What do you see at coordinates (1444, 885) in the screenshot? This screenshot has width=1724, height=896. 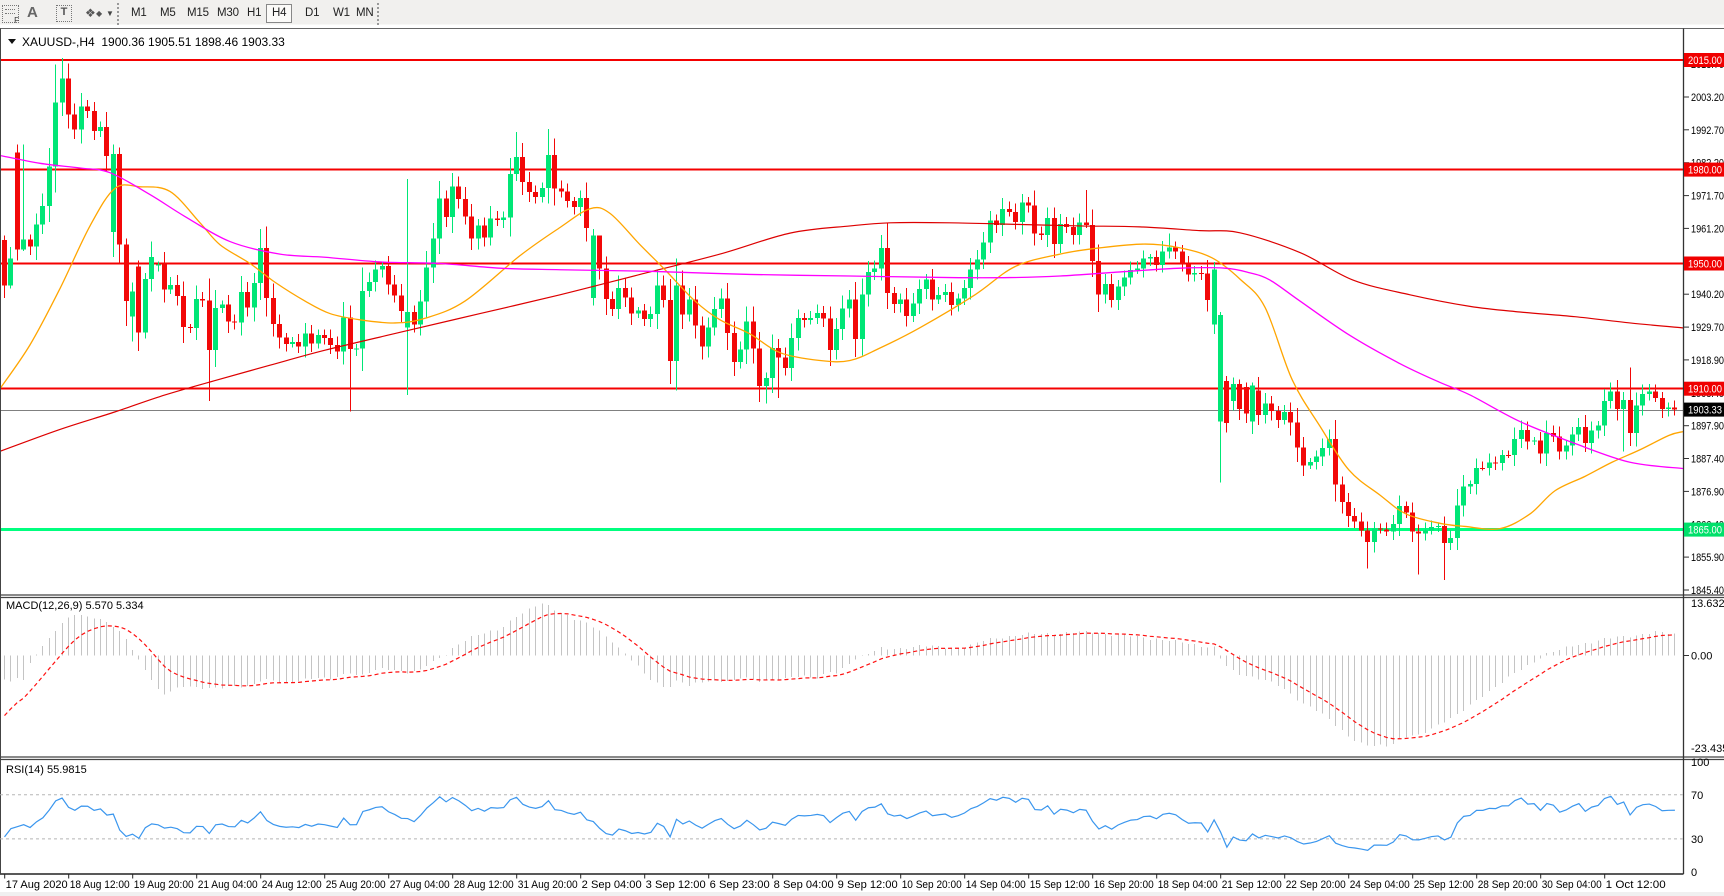 I see `svg-text: 25 Sep 12:00` at bounding box center [1444, 885].